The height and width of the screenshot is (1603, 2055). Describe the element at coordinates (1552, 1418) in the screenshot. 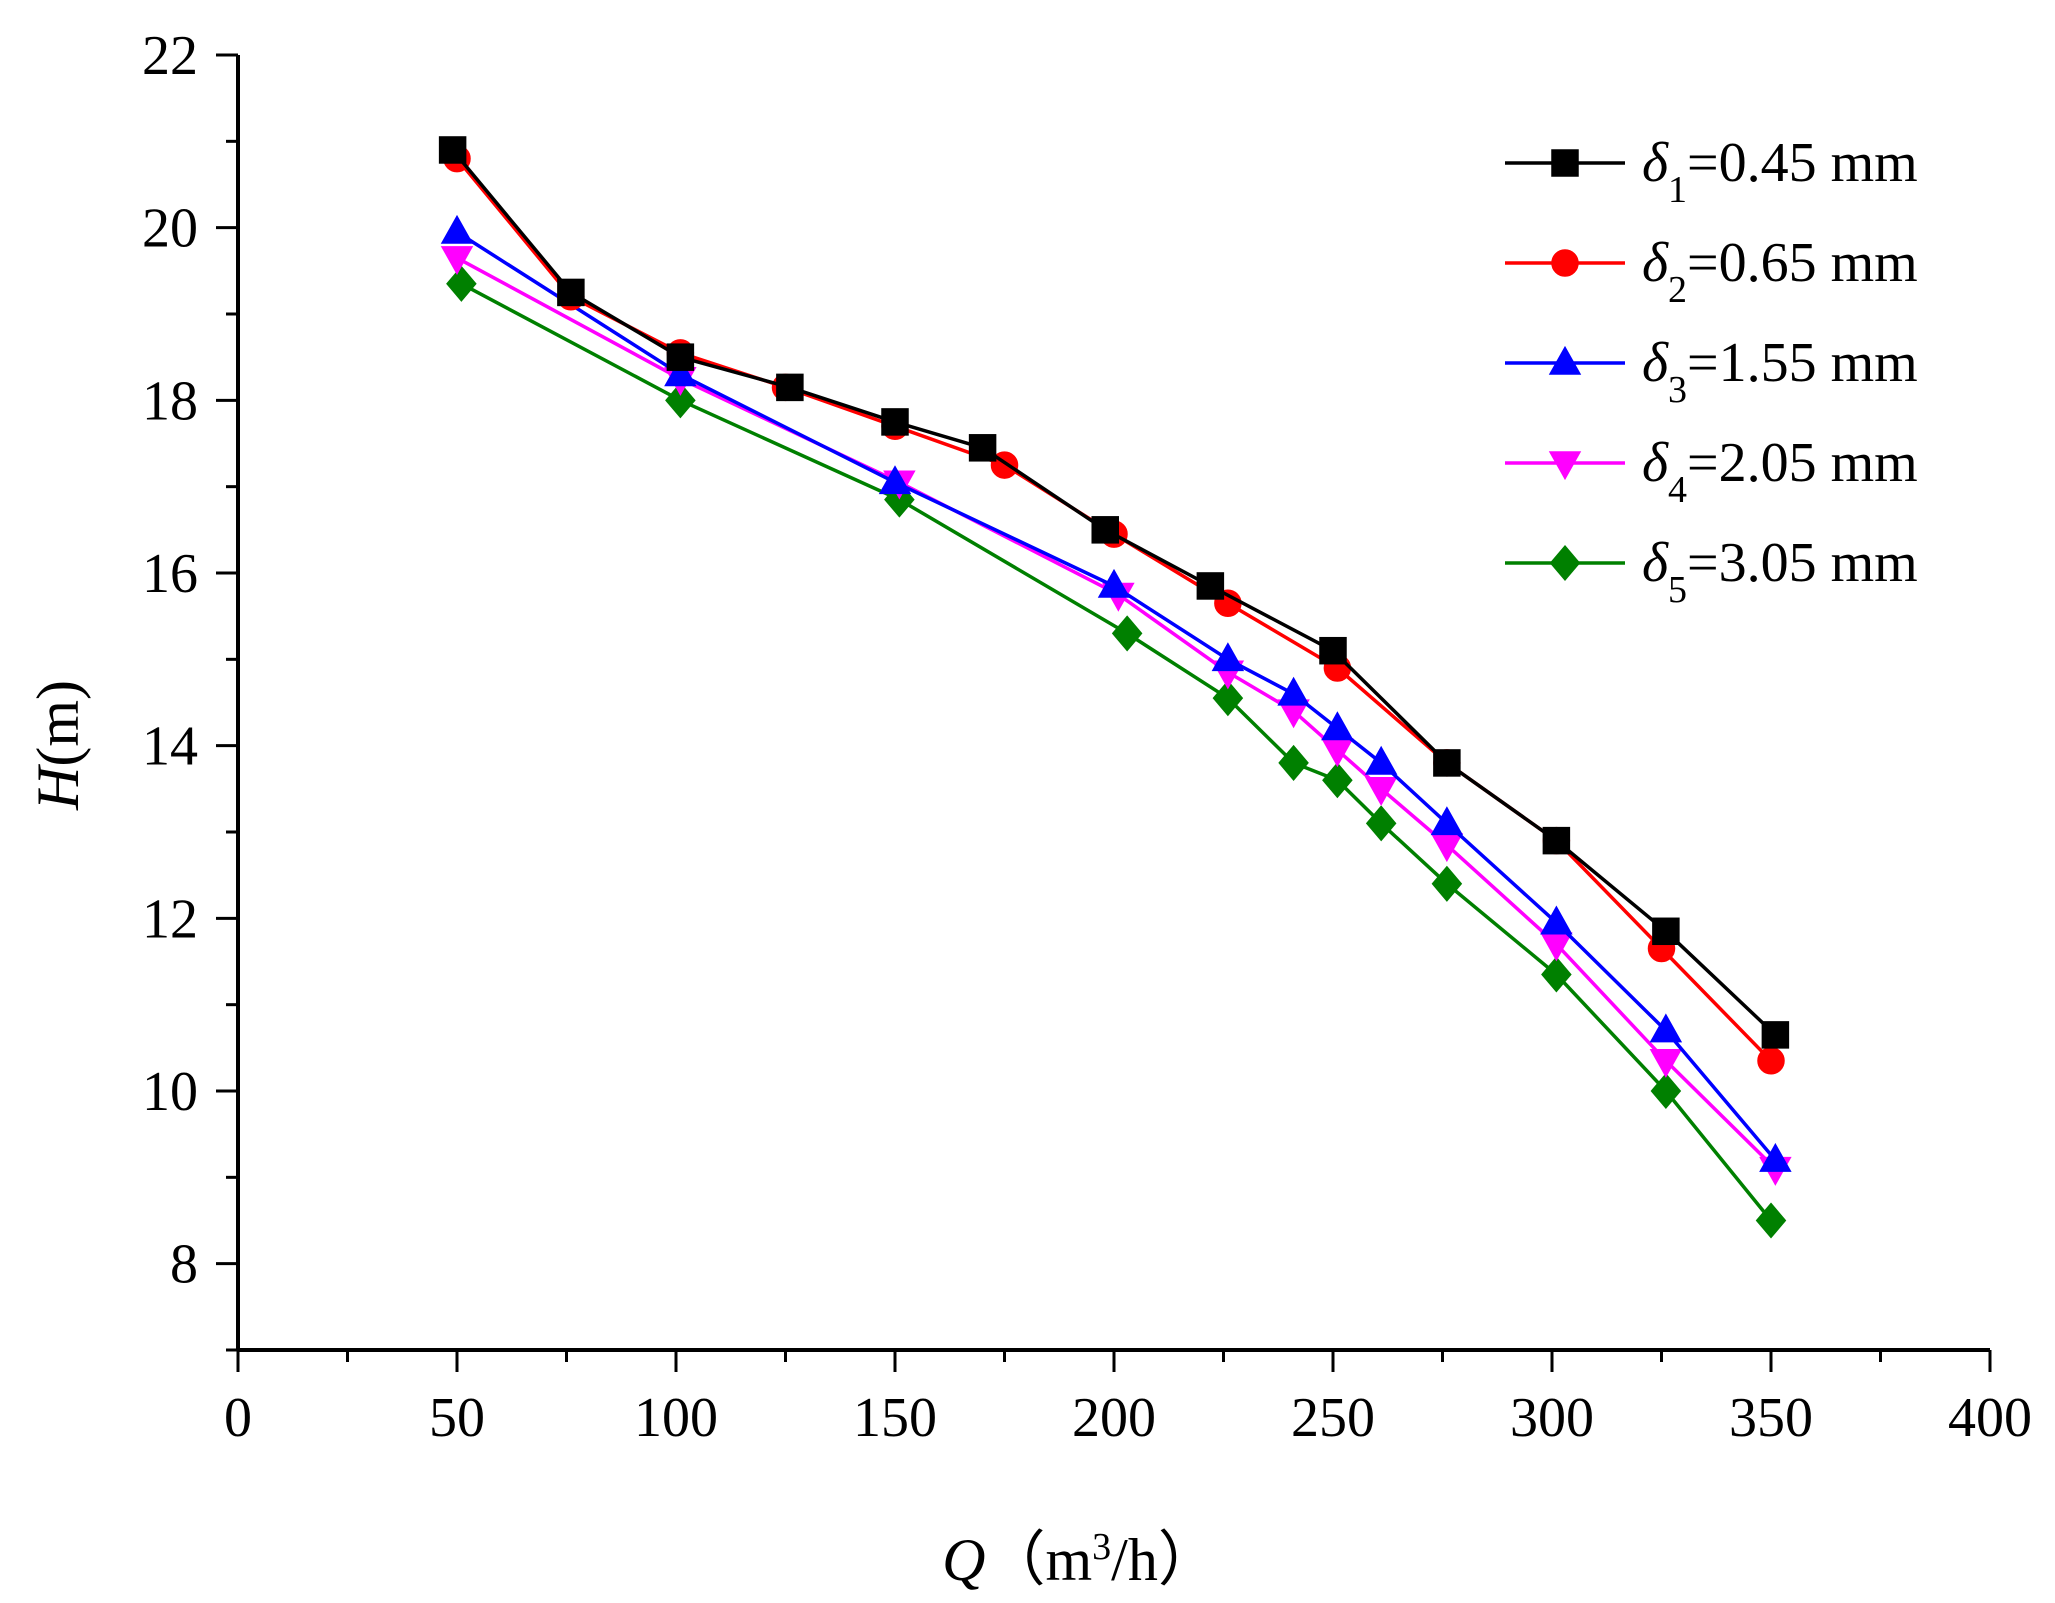

I see `x-tick-label: 300` at that location.